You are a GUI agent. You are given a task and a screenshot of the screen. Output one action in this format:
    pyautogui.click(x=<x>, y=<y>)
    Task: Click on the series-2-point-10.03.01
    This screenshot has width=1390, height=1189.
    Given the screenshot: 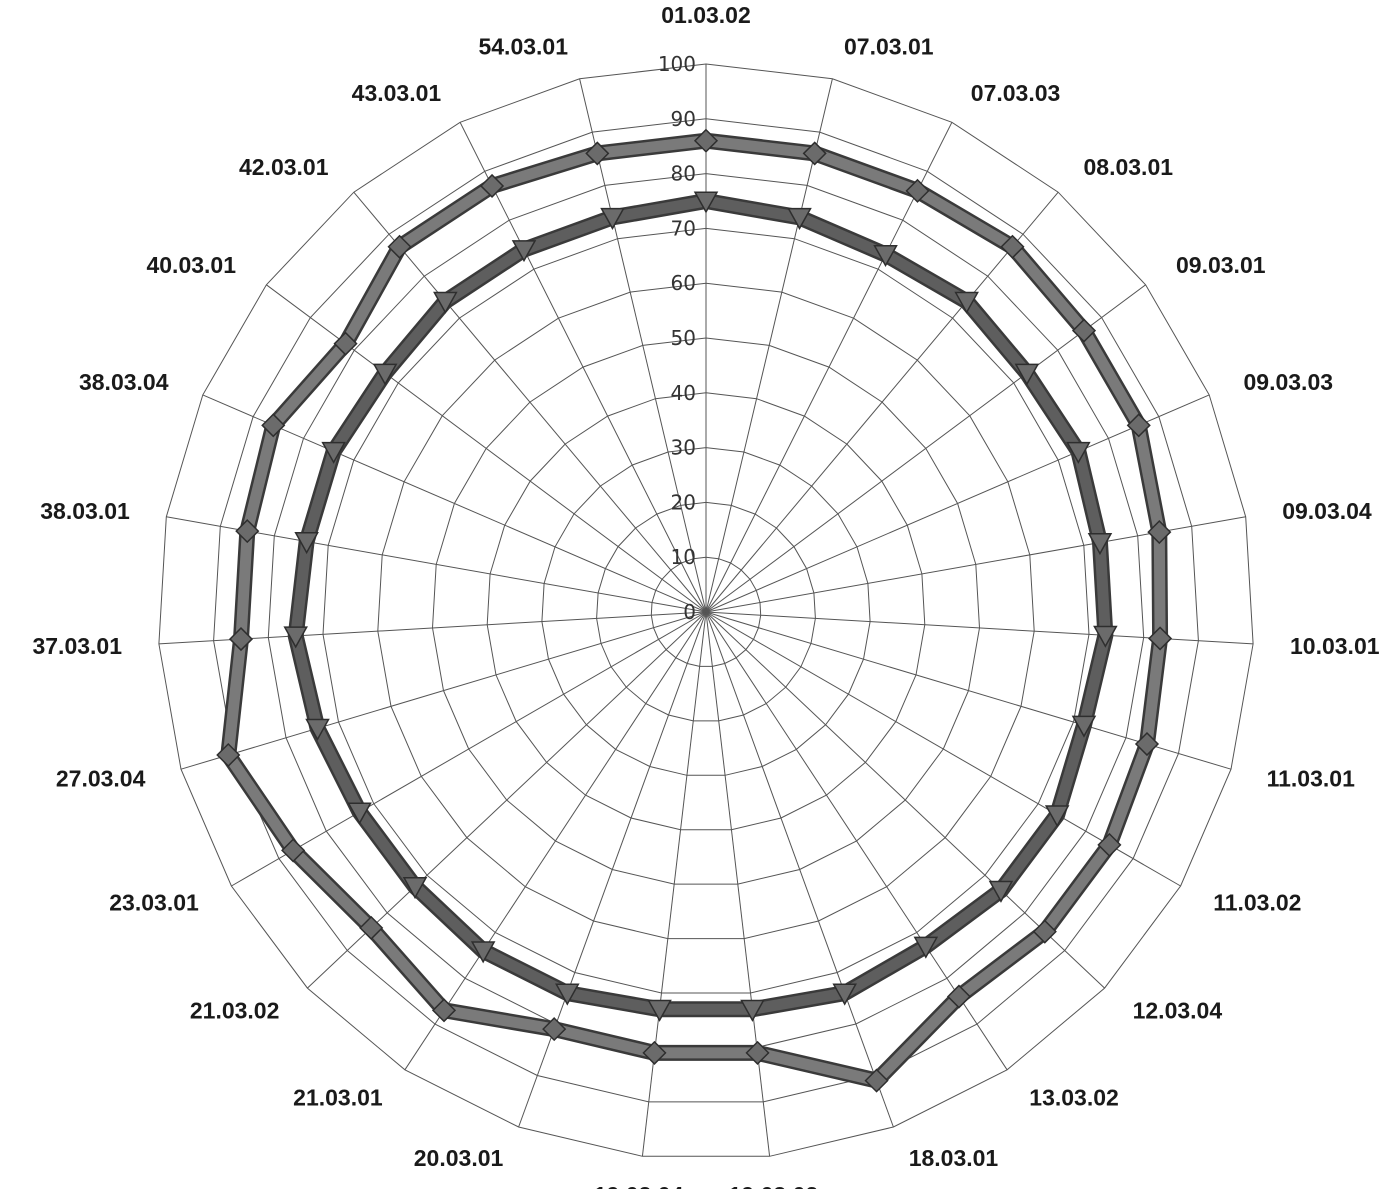 What is the action you would take?
    pyautogui.click(x=1105, y=636)
    